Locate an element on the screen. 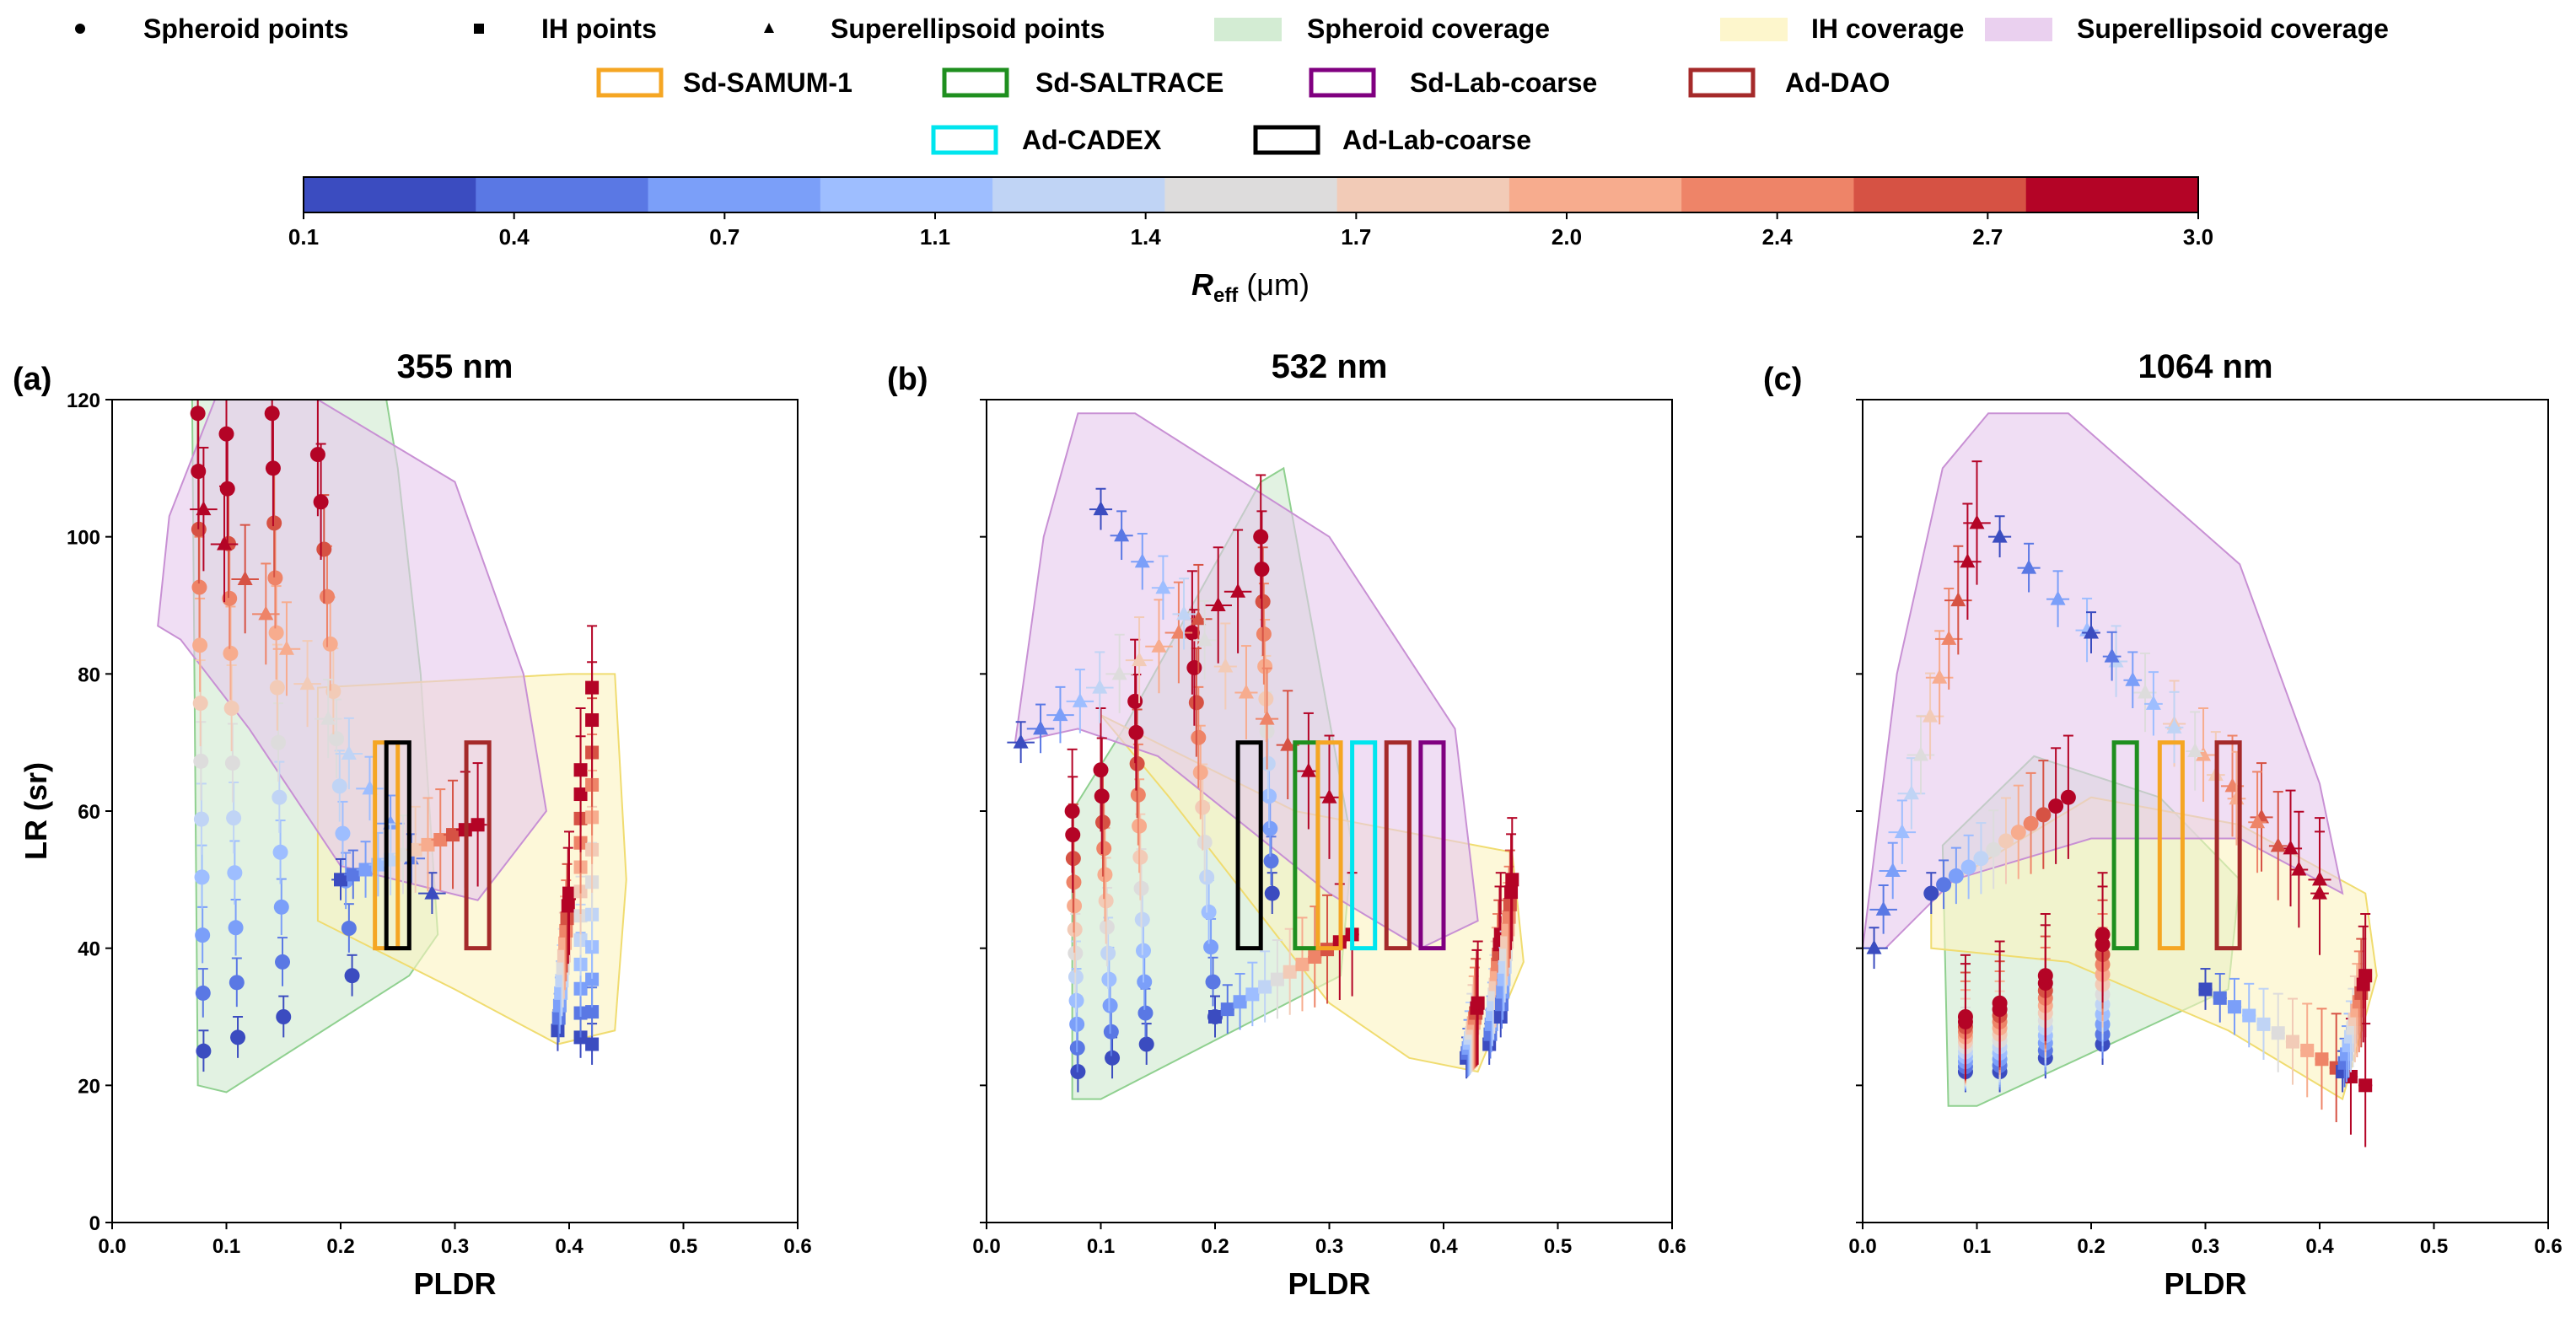  x-tick-label: 0.6 is located at coordinates (2548, 1246).